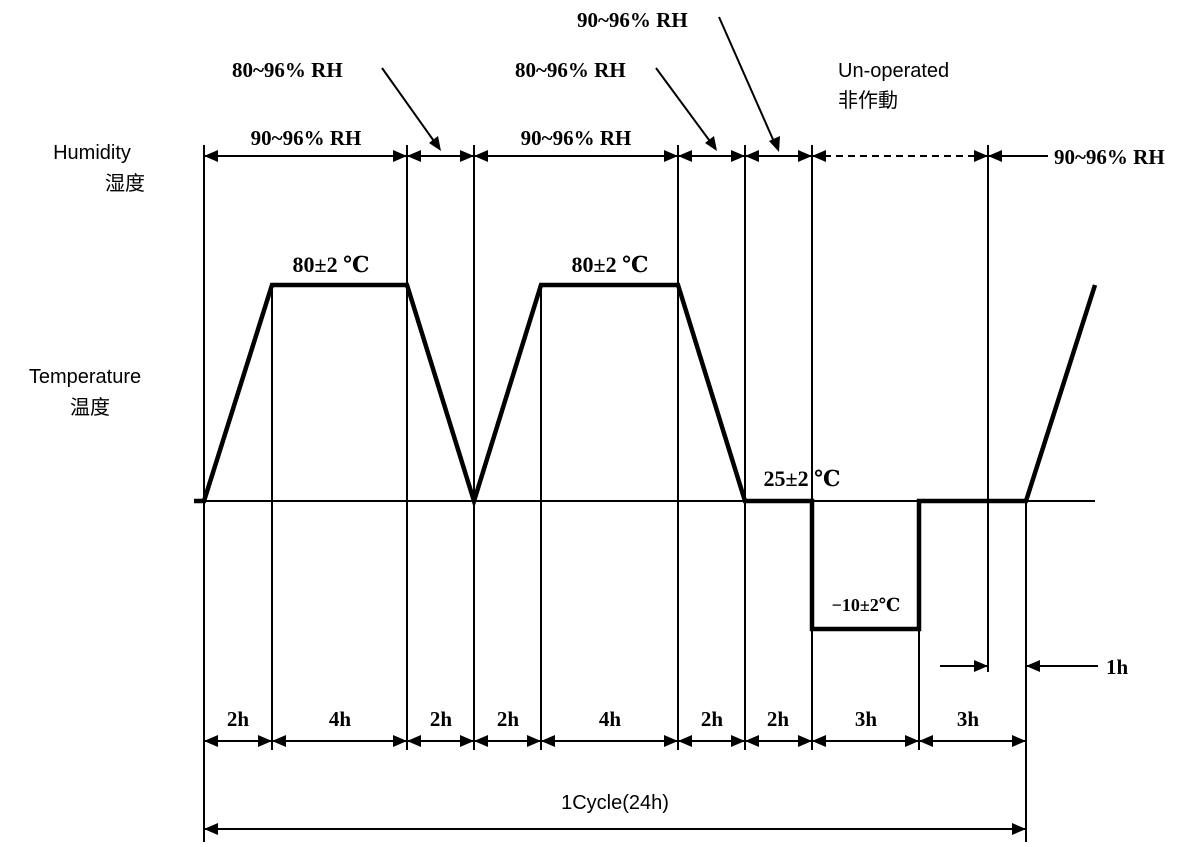 Image resolution: width=1201 pixels, height=847 pixels. What do you see at coordinates (85, 377) in the screenshot?
I see `temperature-label: Temperature` at bounding box center [85, 377].